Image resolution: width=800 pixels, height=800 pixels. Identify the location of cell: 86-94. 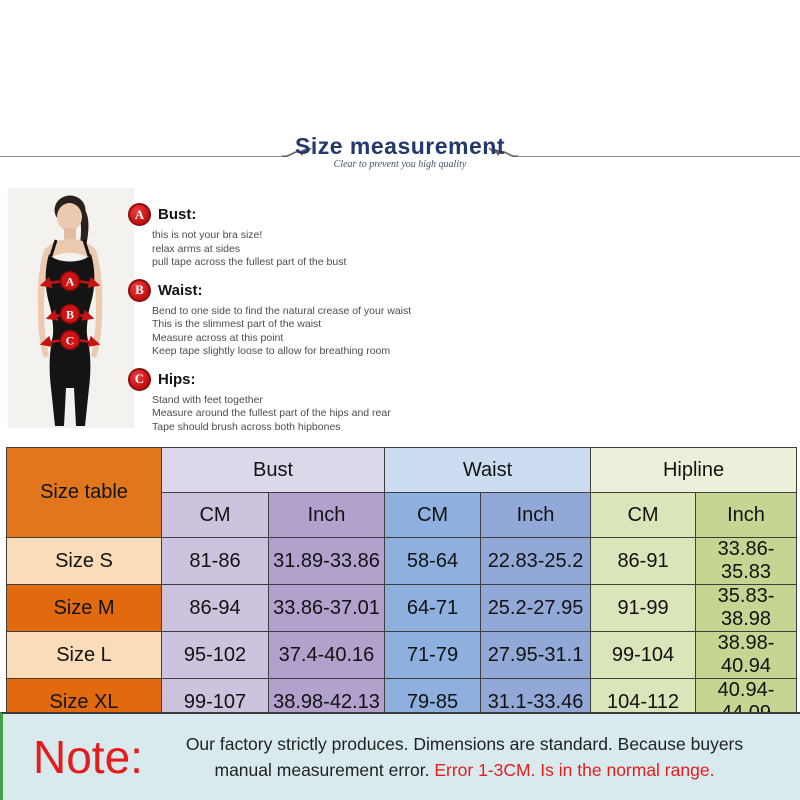
(215, 608).